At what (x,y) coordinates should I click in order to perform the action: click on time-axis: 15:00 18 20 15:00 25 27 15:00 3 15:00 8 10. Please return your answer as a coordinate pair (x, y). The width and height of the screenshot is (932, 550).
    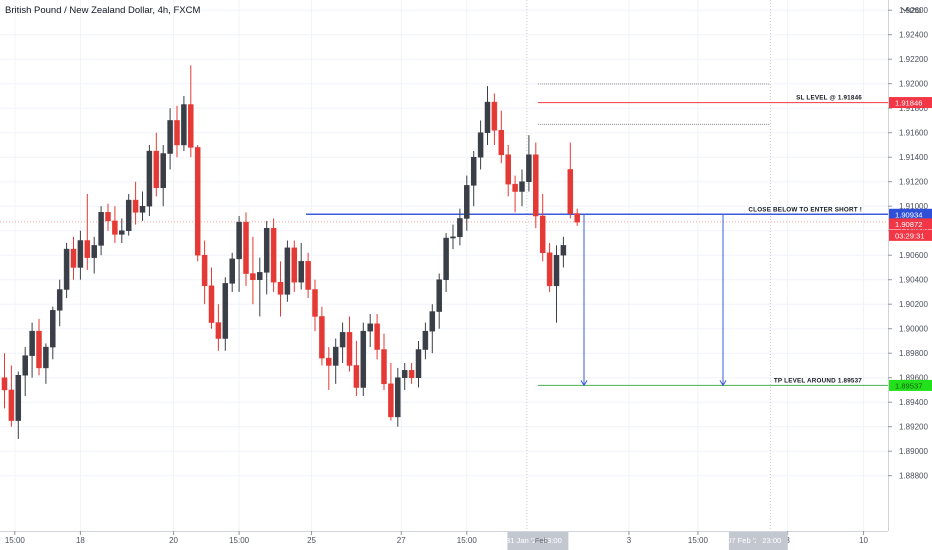
    Looking at the image, I should click on (444, 540).